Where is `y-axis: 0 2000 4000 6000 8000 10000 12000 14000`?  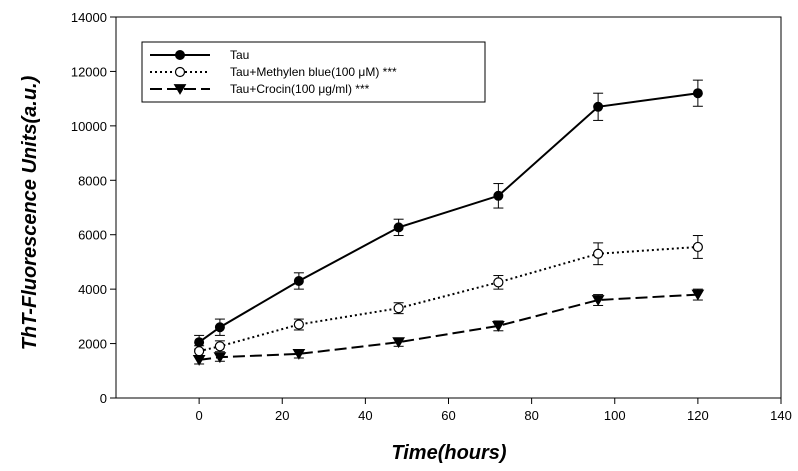
y-axis: 0 2000 4000 6000 8000 10000 12000 14000 is located at coordinates (93, 208).